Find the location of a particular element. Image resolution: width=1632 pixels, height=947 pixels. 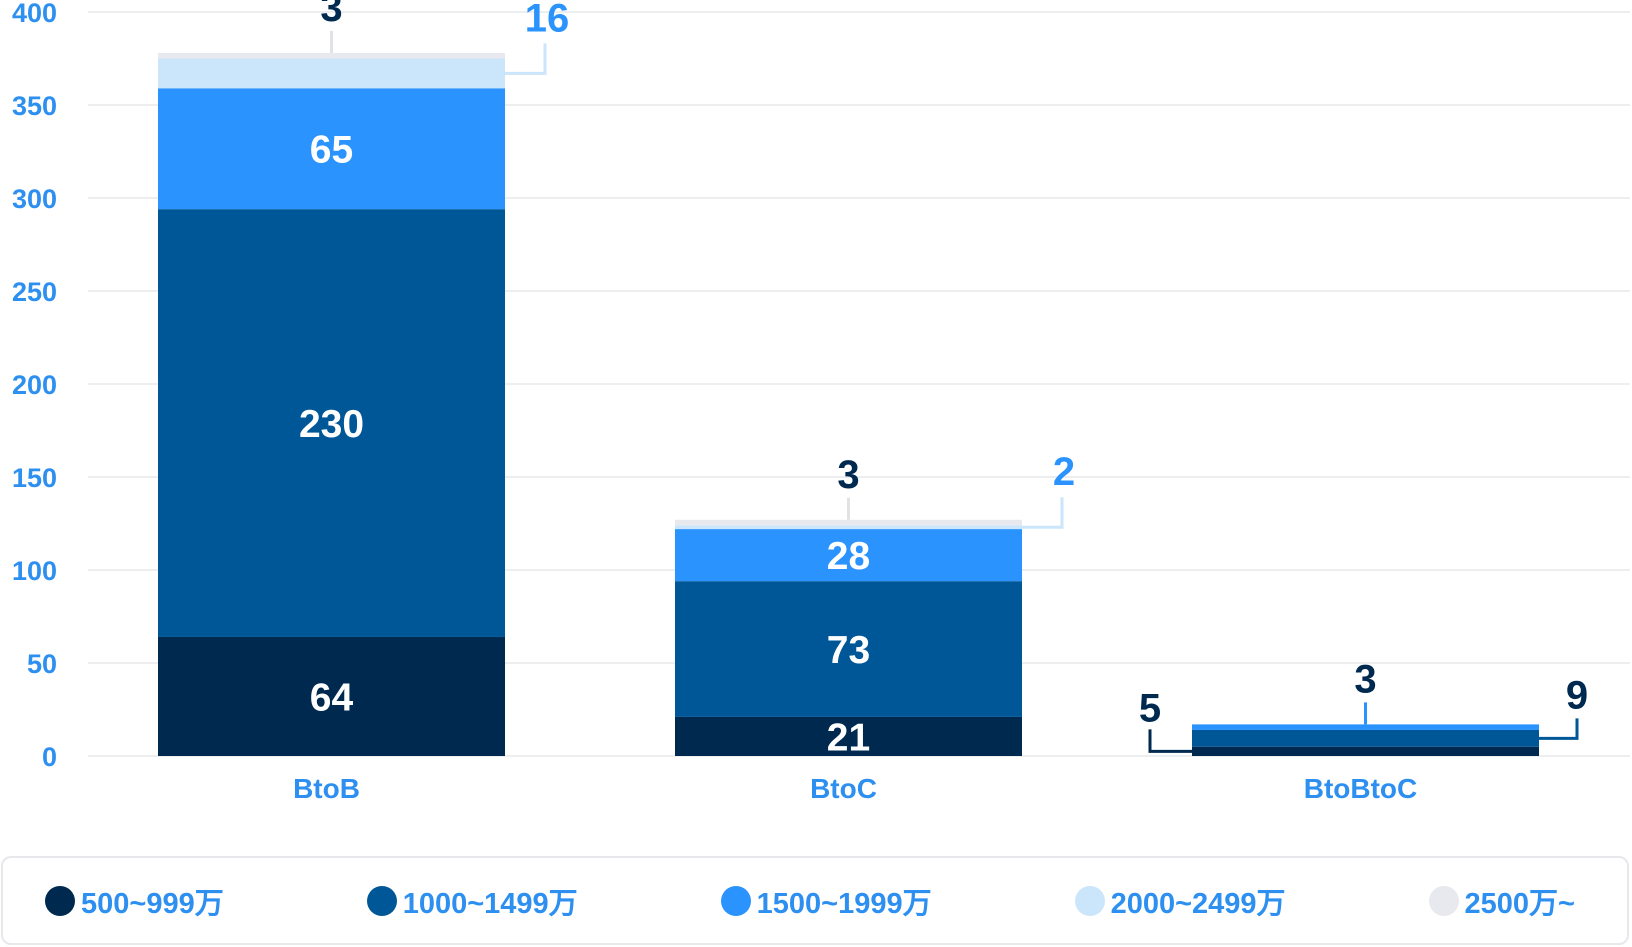

legend-label: 1500~1999万 is located at coordinates (844, 903).